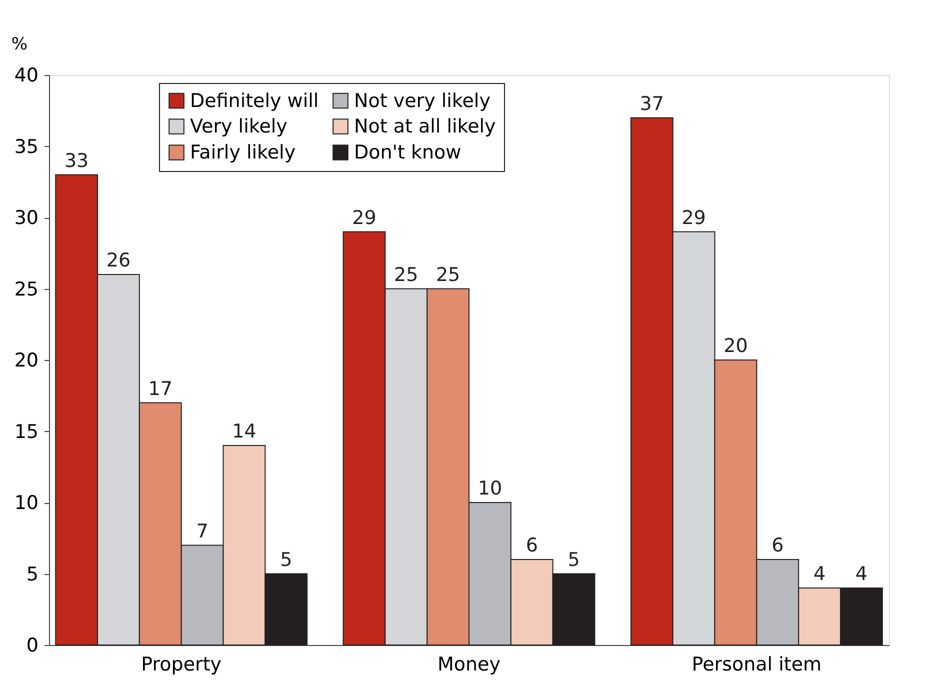 This screenshot has height=684, width=937. What do you see at coordinates (26, 503) in the screenshot?
I see `y-tick-label: 10` at bounding box center [26, 503].